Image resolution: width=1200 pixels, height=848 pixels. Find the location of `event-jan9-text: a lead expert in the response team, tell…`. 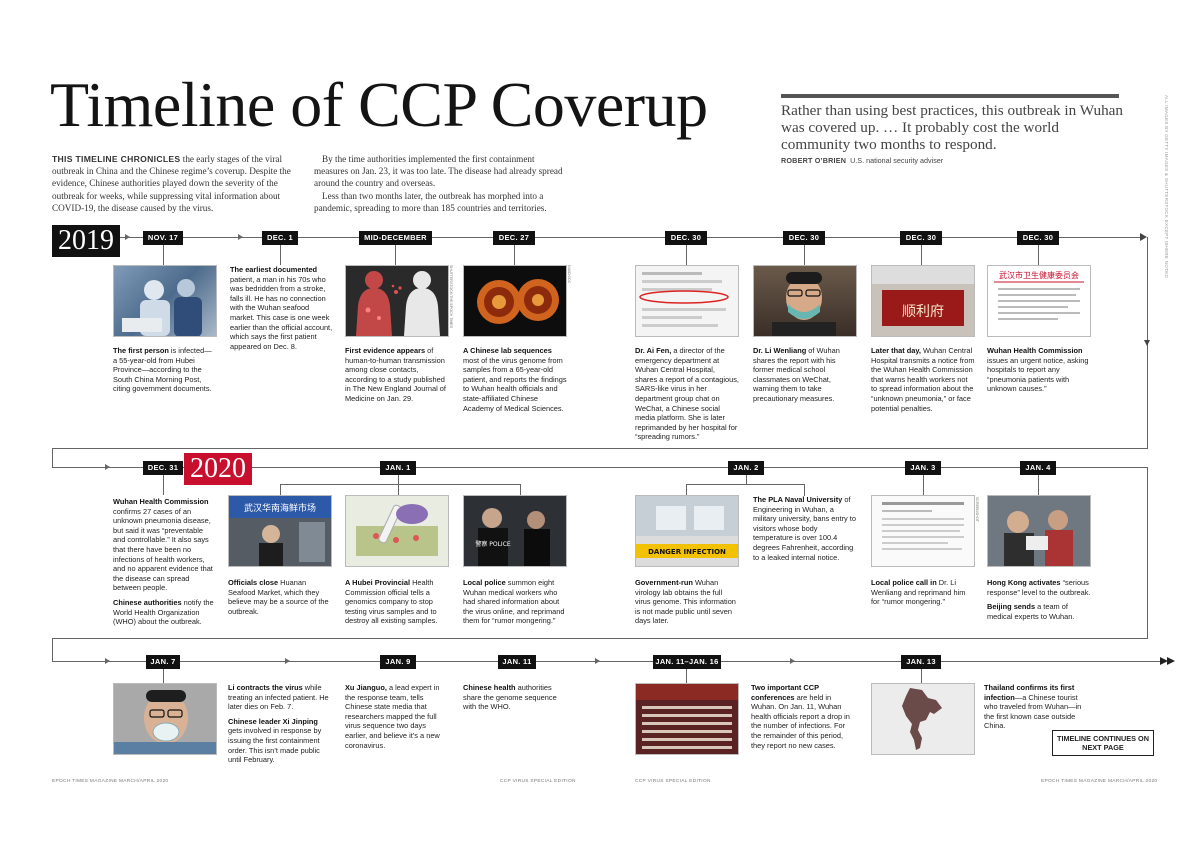

event-jan9-text: a lead expert in the response team, tell… is located at coordinates (392, 716).